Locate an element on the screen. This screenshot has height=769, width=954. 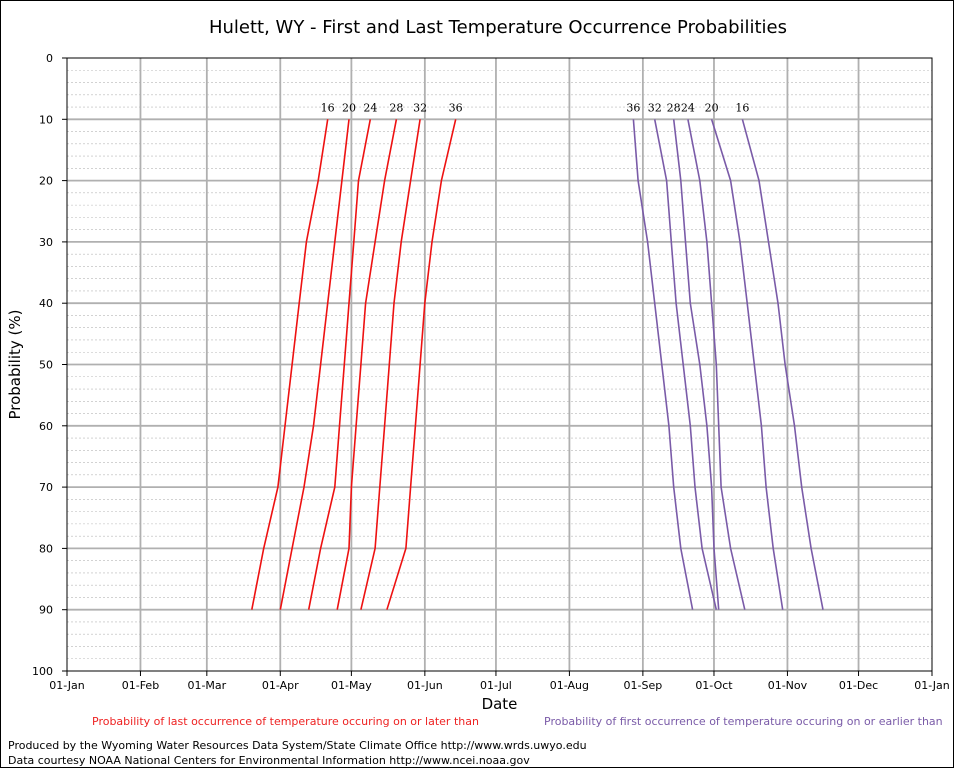
last-occurrence-series-24-line is located at coordinates (339, 364).